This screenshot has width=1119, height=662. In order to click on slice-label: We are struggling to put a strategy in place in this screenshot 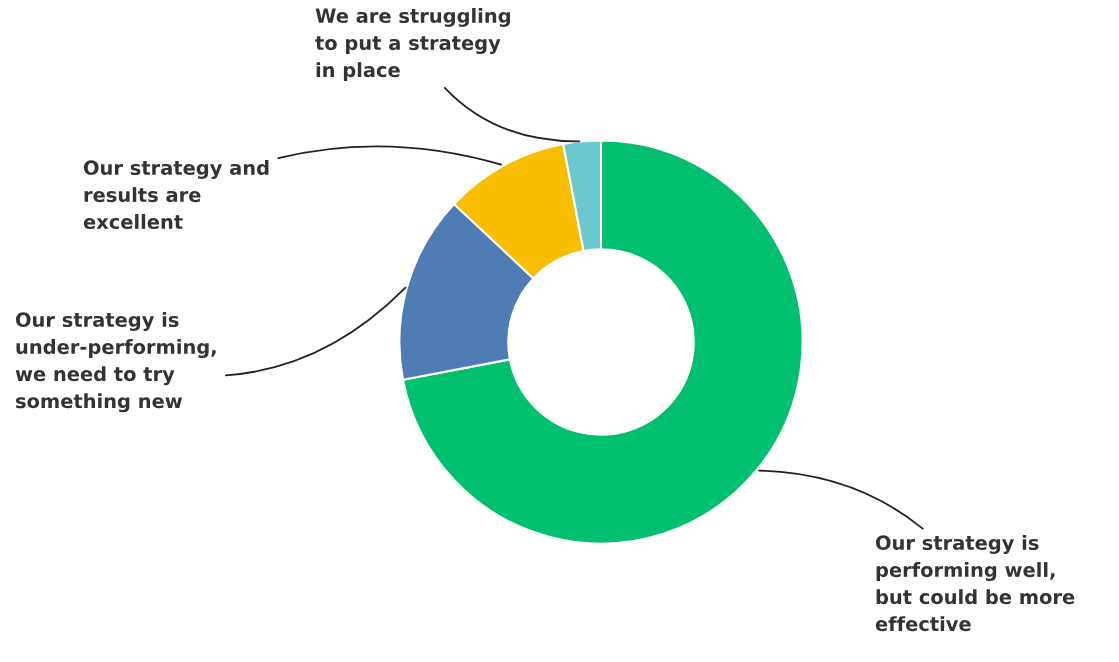, I will do `click(412, 45)`.